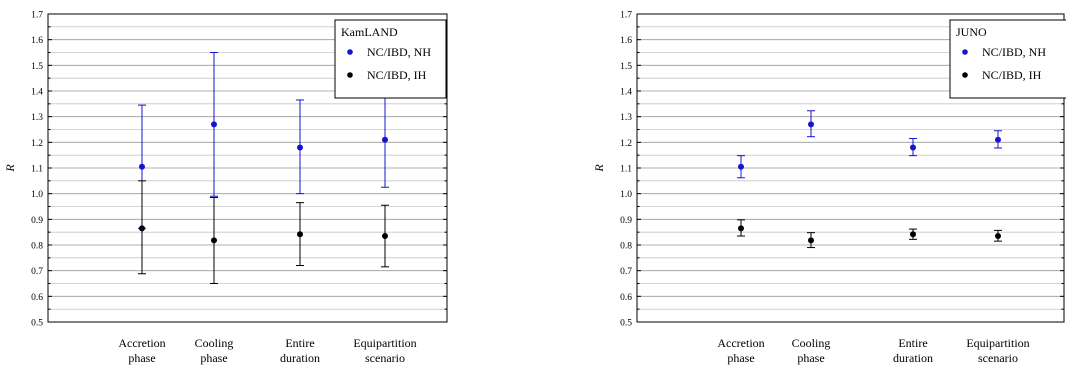  I want to click on legend-title: KamLAND, so click(369, 32).